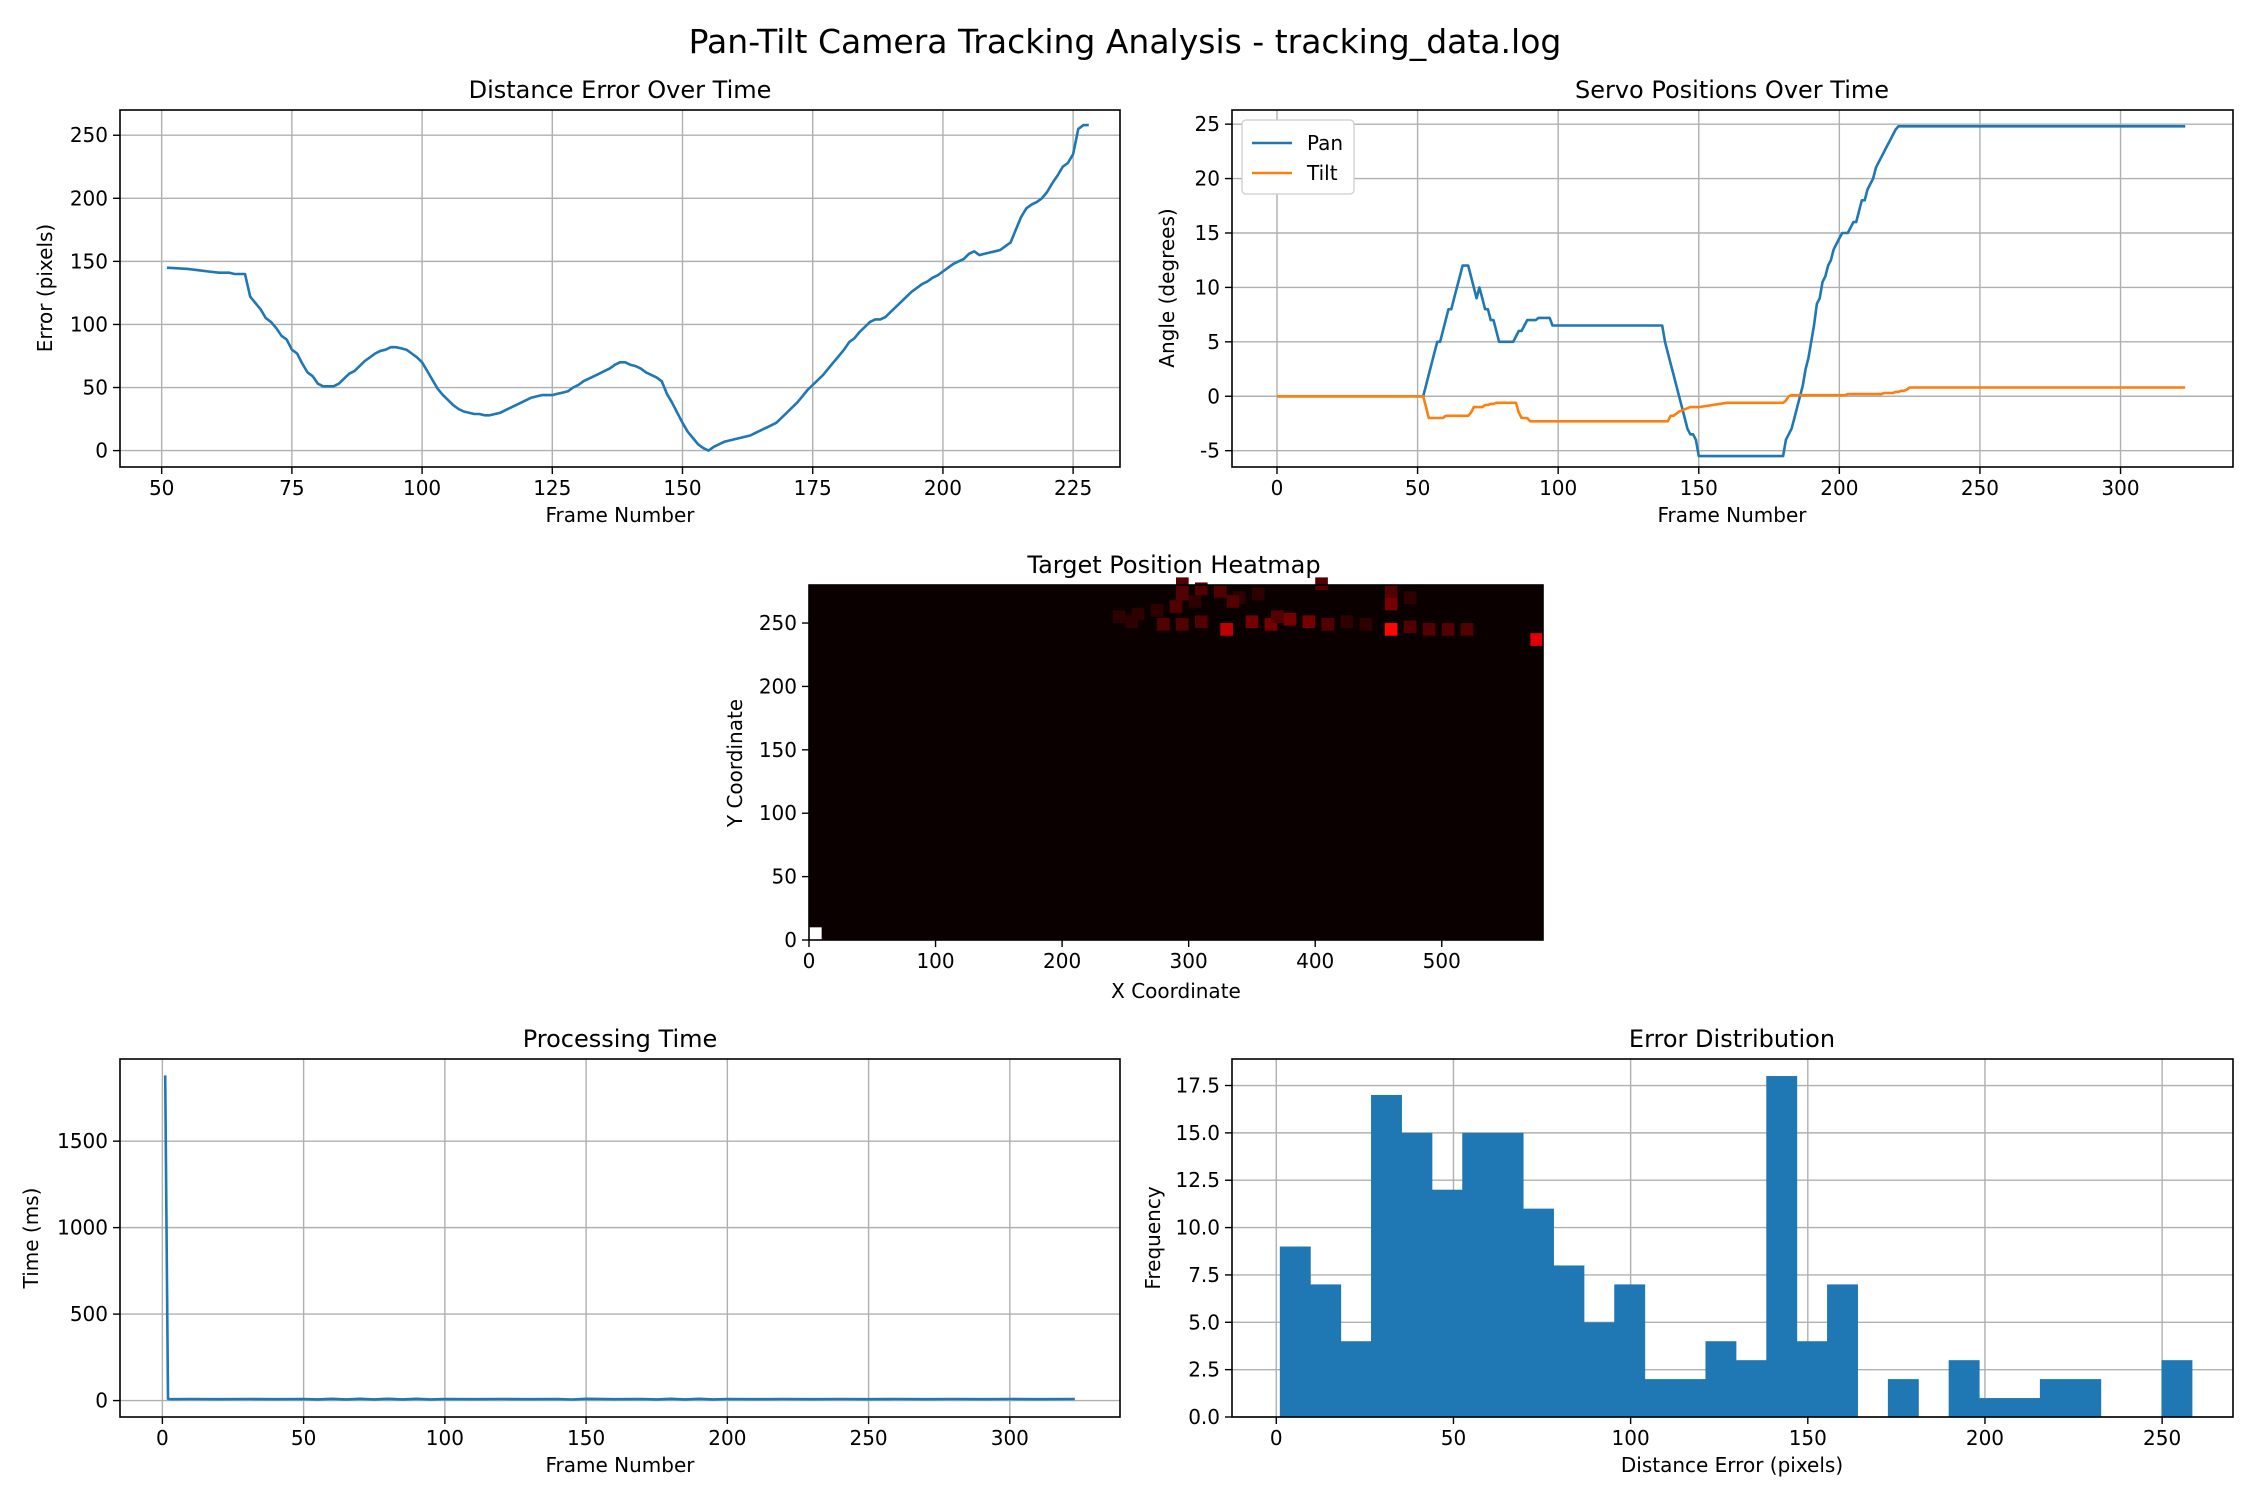  Describe the element at coordinates (1731, 291) in the screenshot. I see `series-line-pan` at that location.